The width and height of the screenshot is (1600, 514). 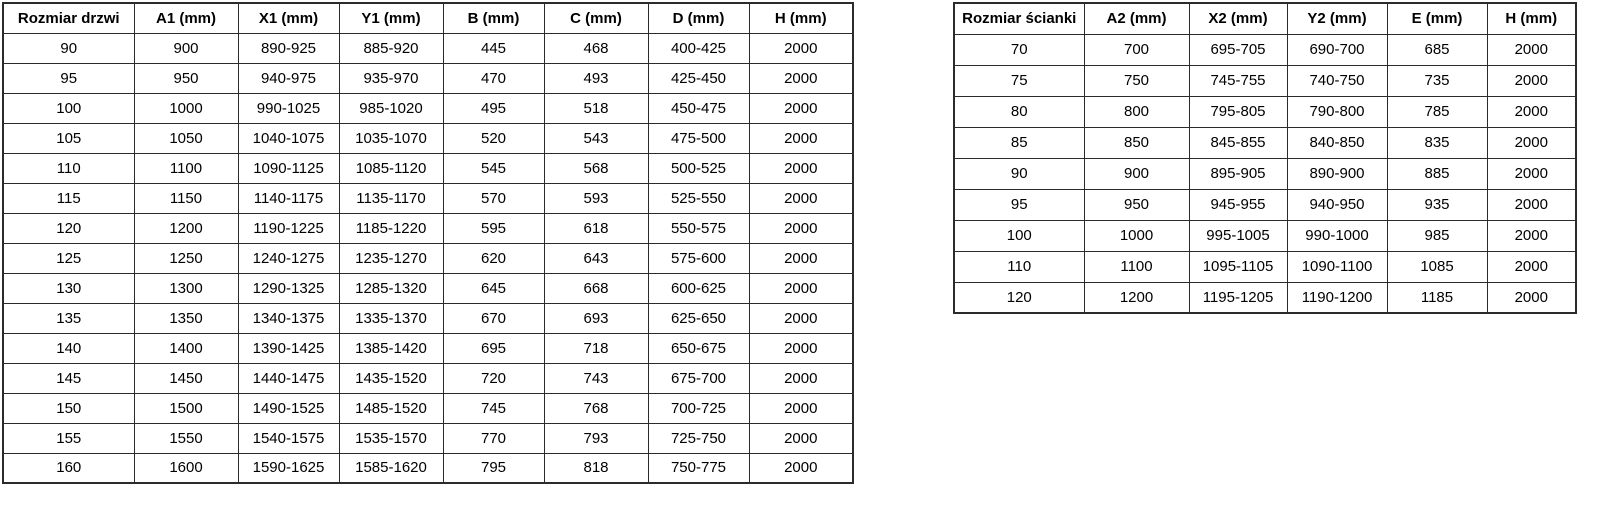 What do you see at coordinates (186, 288) in the screenshot?
I see `table-cell: 1300` at bounding box center [186, 288].